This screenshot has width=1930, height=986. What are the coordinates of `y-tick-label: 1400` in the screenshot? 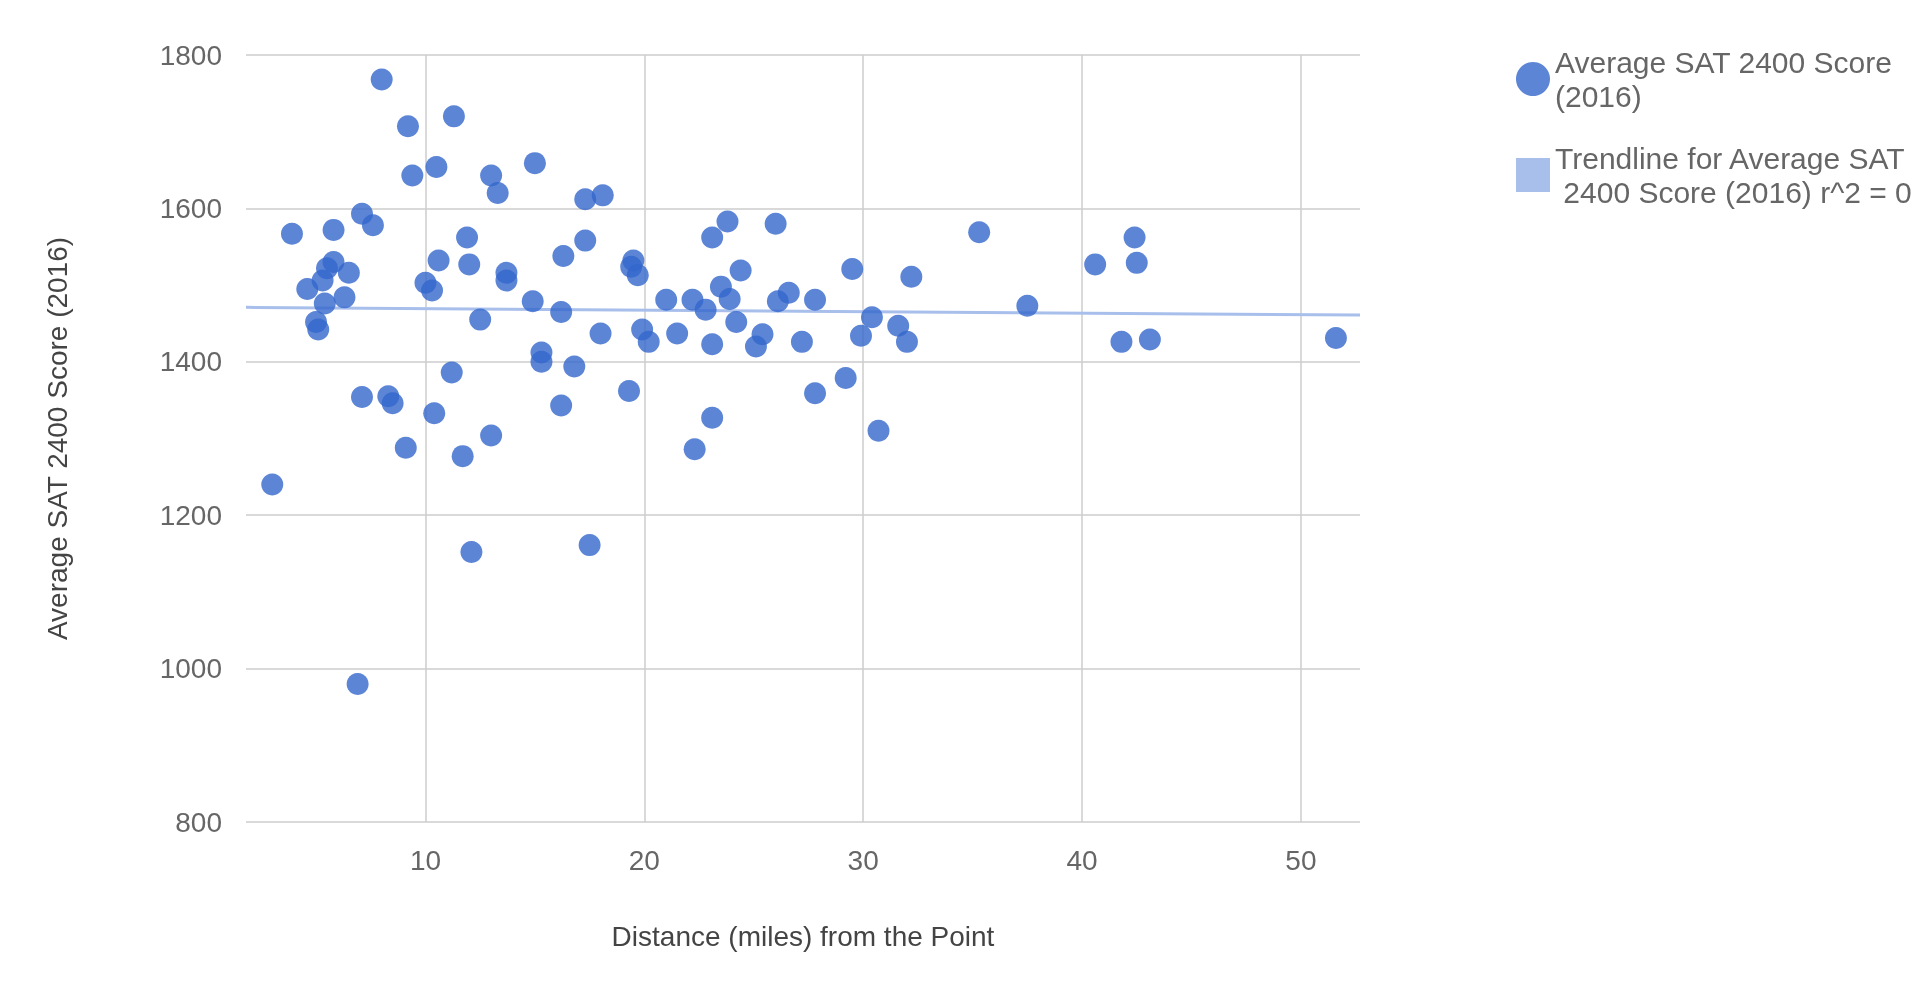 It's located at (190, 362).